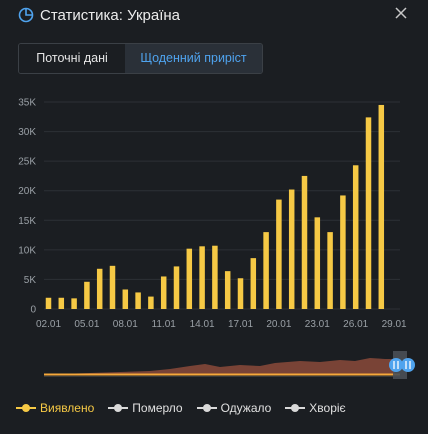 The width and height of the screenshot is (428, 434). Describe the element at coordinates (246, 408) in the screenshot. I see `legend-label-recovered: Одужало` at that location.